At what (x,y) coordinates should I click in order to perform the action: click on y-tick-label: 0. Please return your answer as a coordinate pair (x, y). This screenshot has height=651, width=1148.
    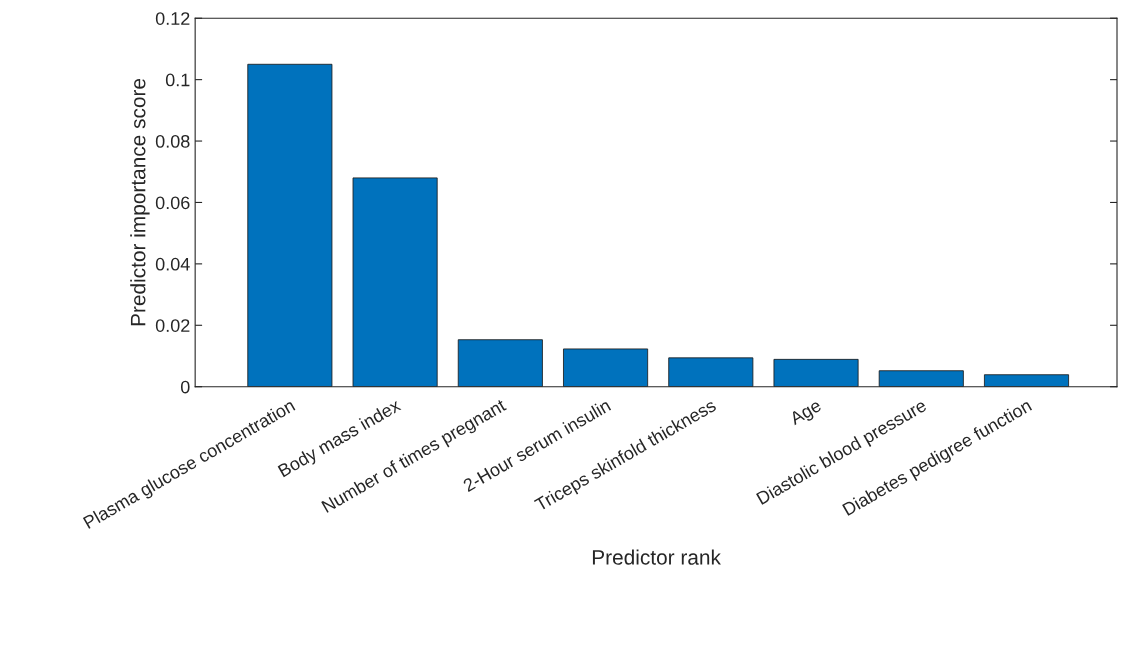
    Looking at the image, I should click on (185, 387).